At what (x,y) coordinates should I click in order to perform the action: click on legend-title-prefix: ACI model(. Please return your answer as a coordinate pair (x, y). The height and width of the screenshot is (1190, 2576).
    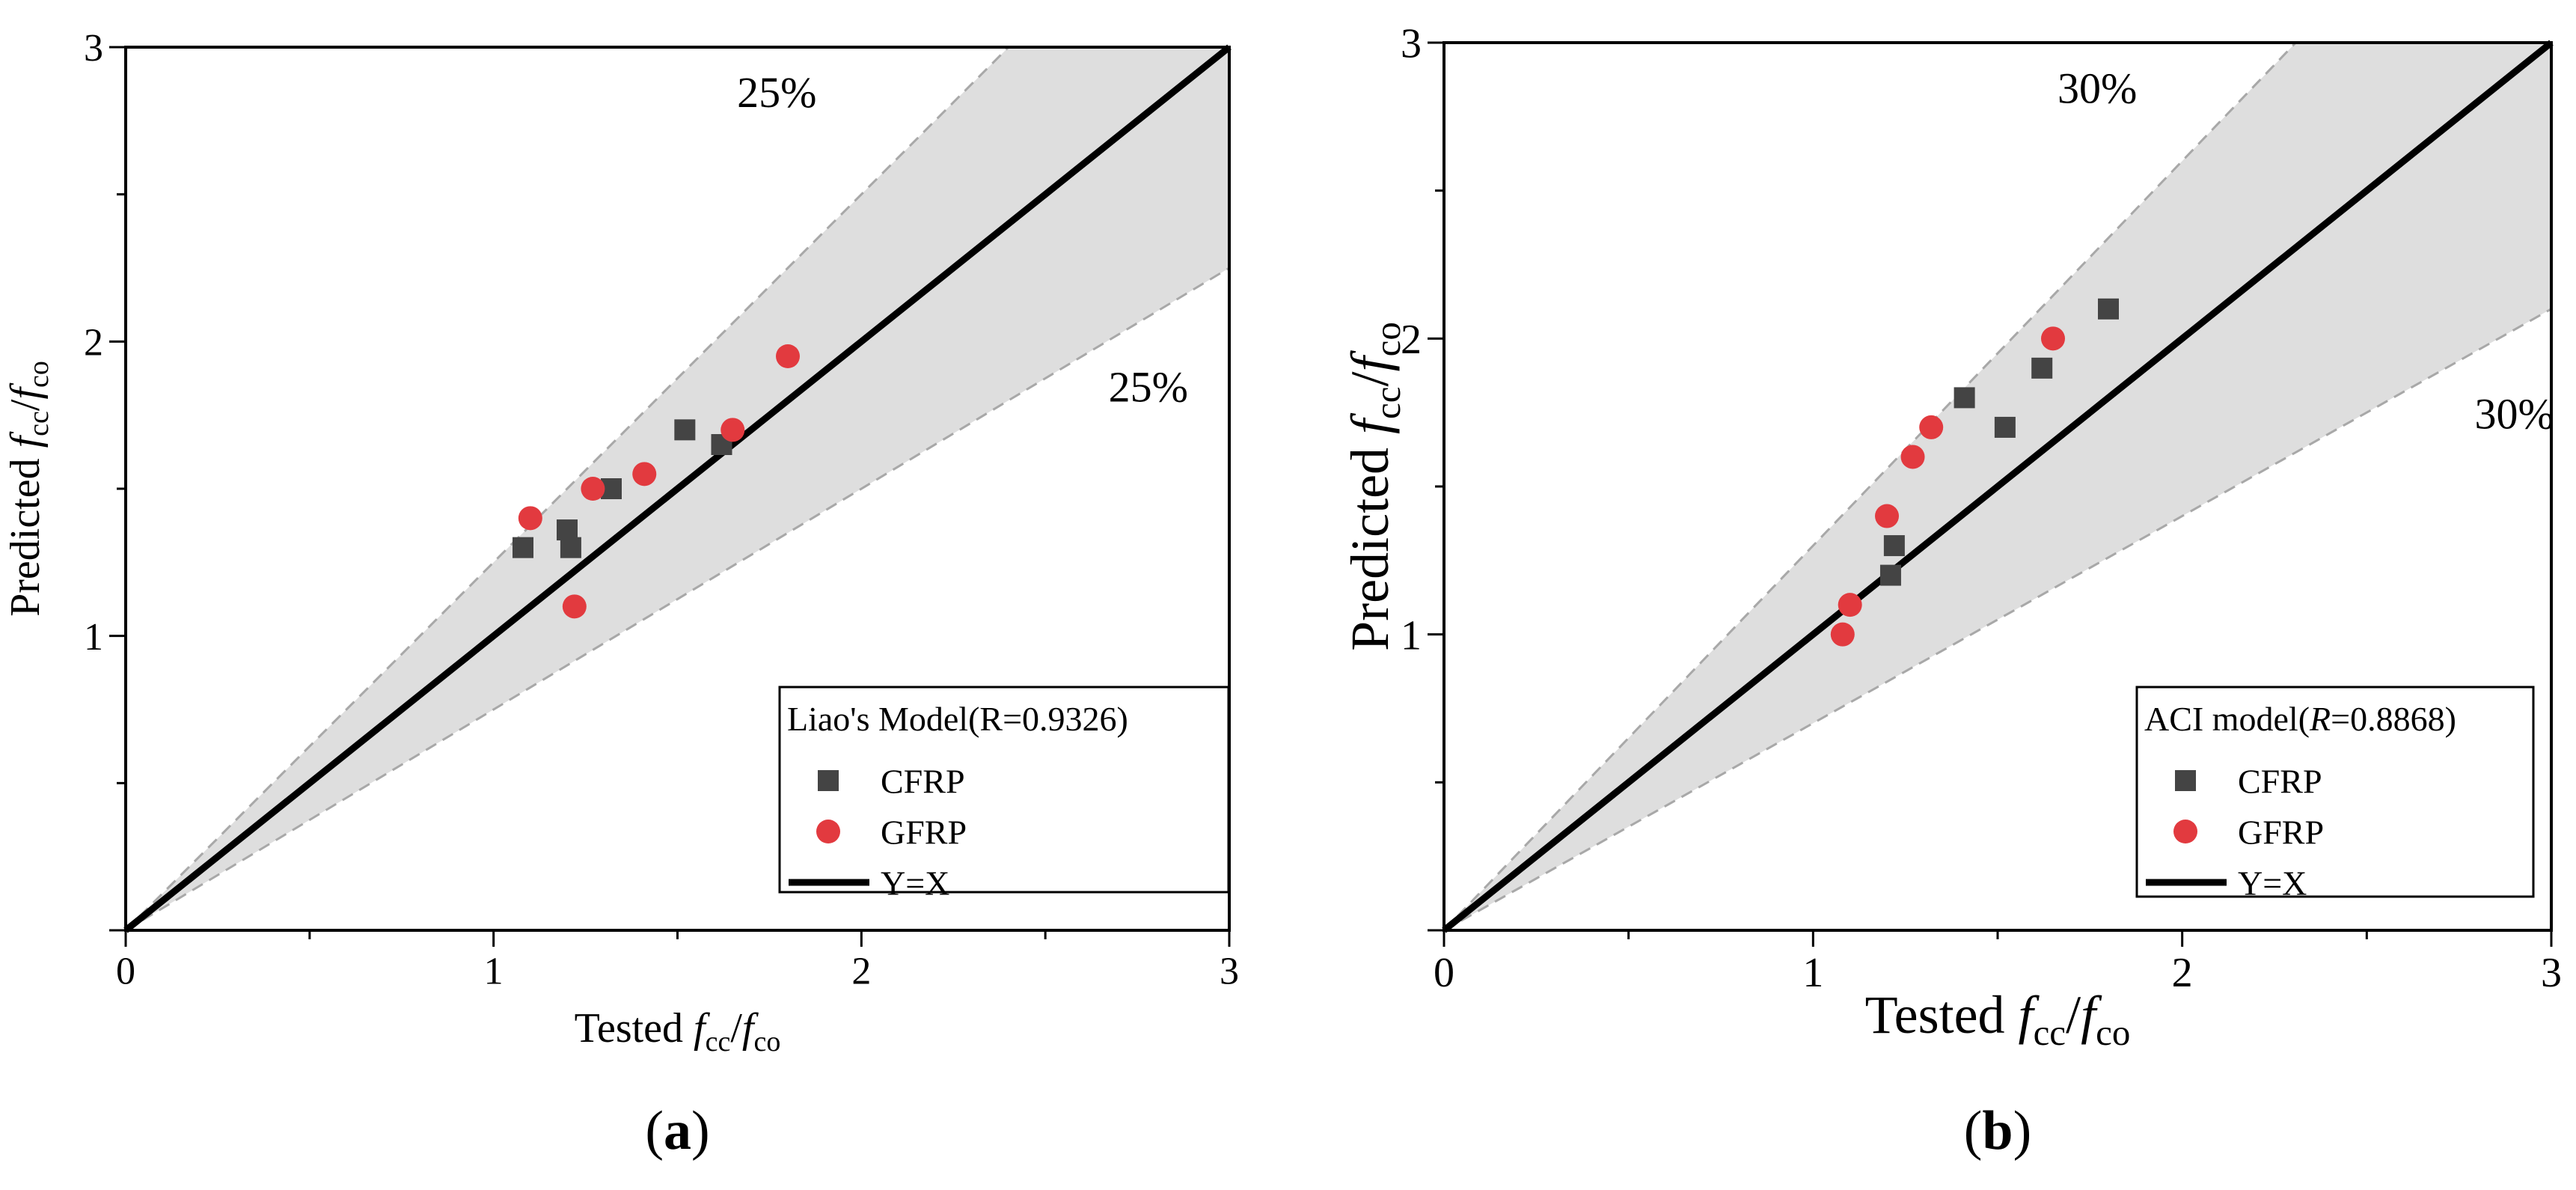
    Looking at the image, I should click on (2227, 719).